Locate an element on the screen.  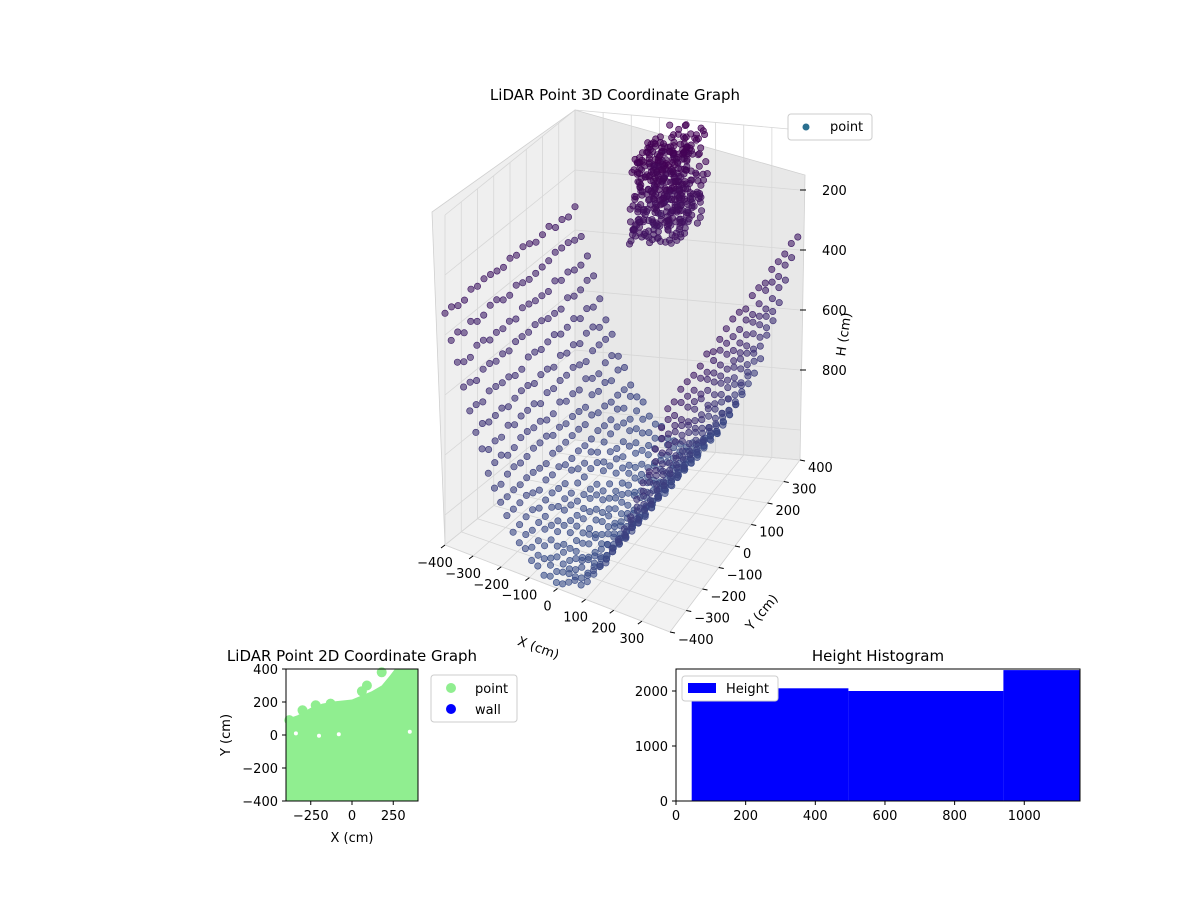
x-tick is located at coordinates (555, 590).